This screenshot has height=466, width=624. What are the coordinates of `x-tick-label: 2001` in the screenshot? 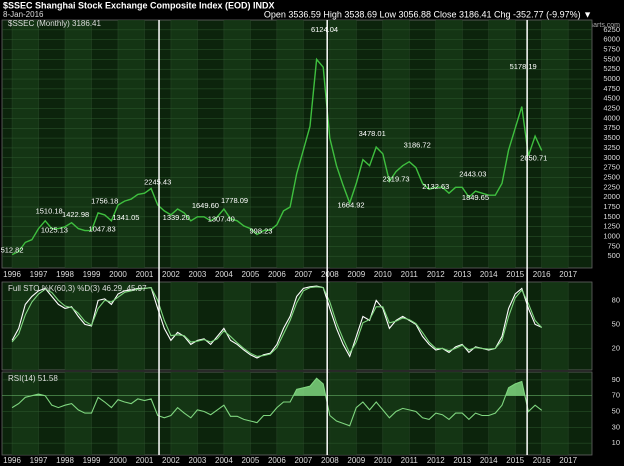 It's located at (145, 460).